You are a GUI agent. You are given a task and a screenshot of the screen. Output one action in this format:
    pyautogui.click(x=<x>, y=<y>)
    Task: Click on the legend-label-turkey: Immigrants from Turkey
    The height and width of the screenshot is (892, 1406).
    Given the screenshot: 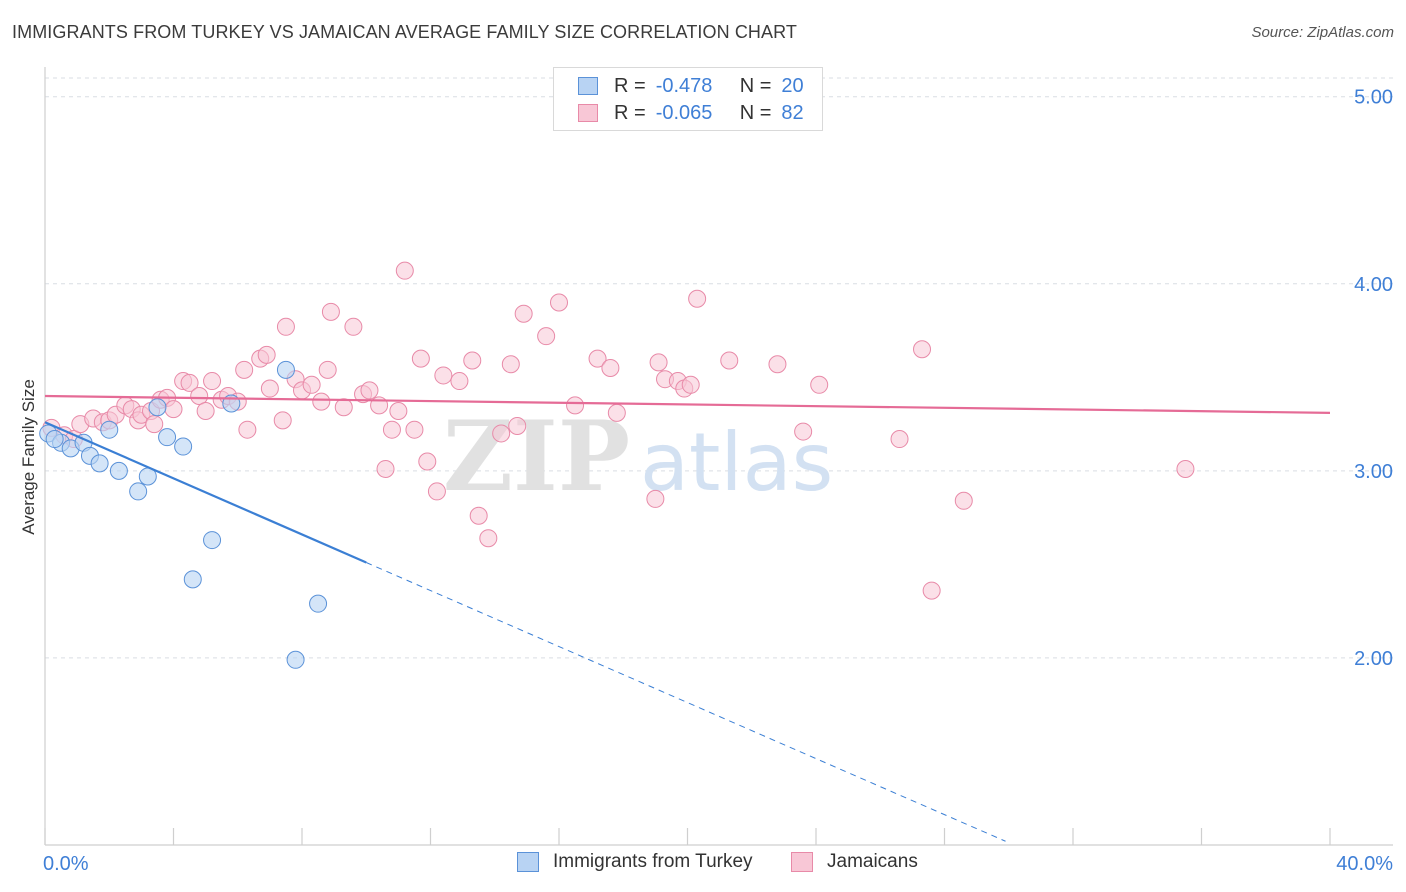 What is the action you would take?
    pyautogui.click(x=653, y=861)
    